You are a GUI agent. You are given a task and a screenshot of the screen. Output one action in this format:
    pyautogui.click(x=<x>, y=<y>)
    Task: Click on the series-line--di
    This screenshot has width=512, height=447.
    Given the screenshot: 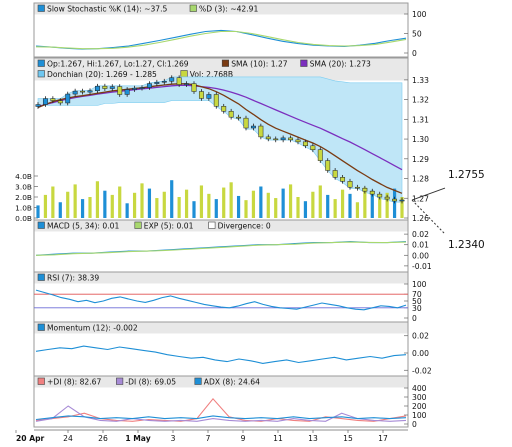 What is the action you would take?
    pyautogui.click(x=221, y=409)
    